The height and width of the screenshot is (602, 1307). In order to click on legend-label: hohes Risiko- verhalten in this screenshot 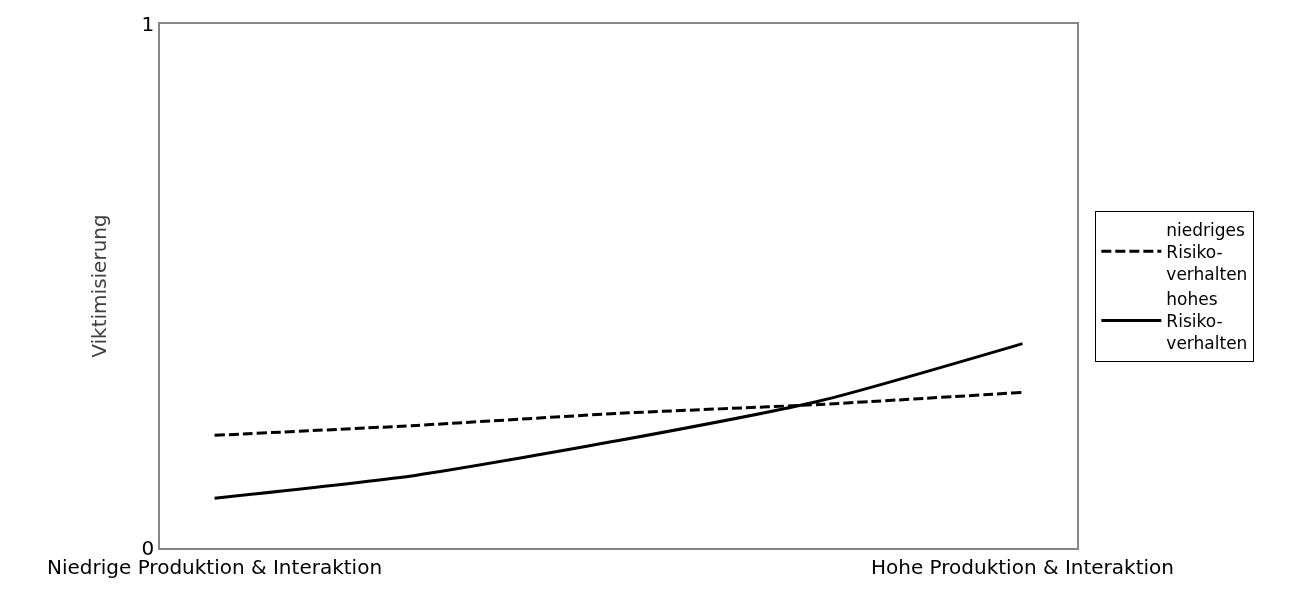, I will do `click(1207, 321)`.